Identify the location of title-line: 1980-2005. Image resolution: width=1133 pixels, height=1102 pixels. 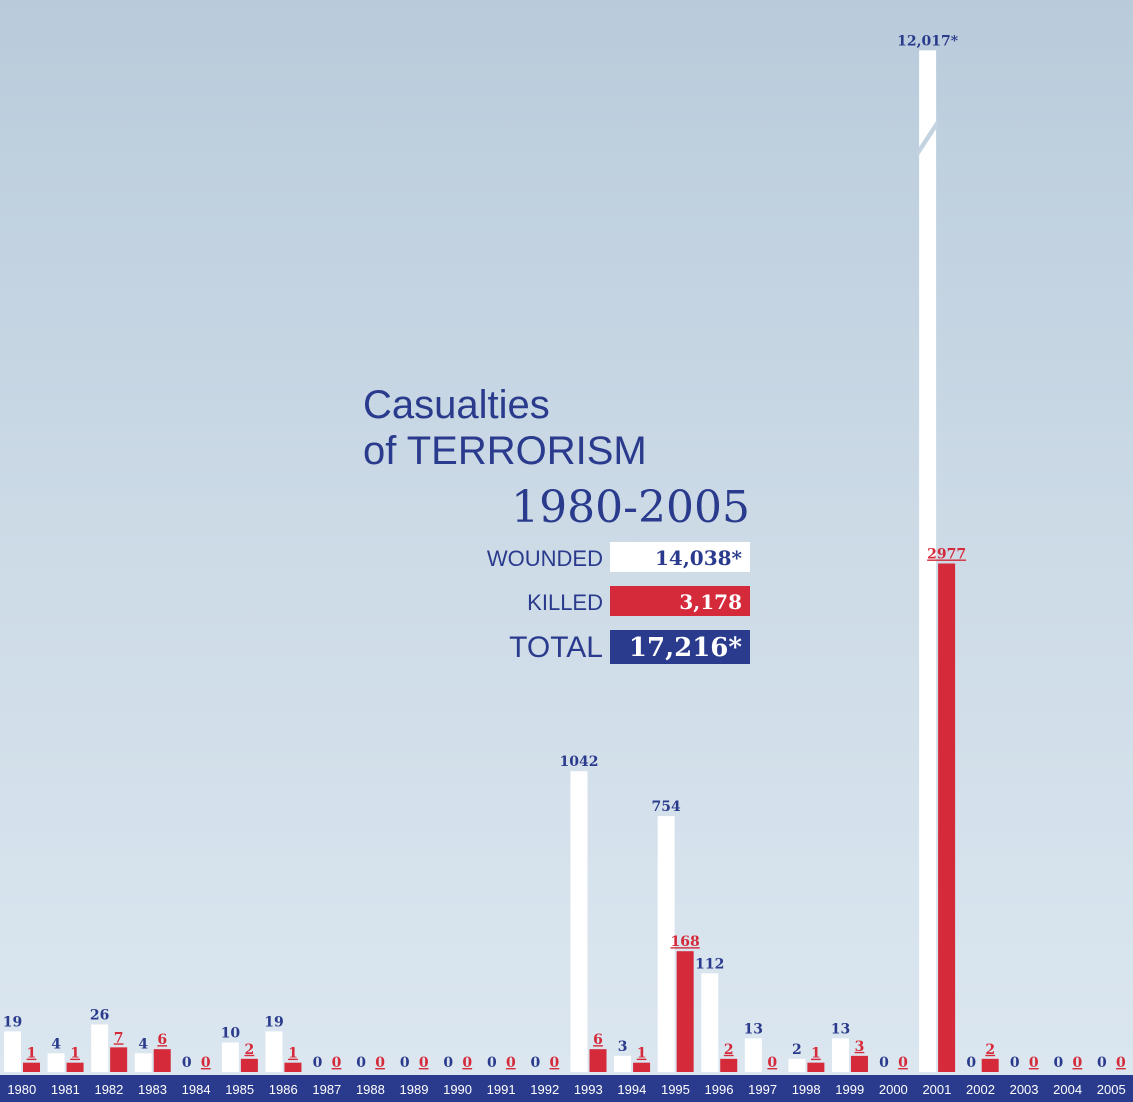
(630, 507).